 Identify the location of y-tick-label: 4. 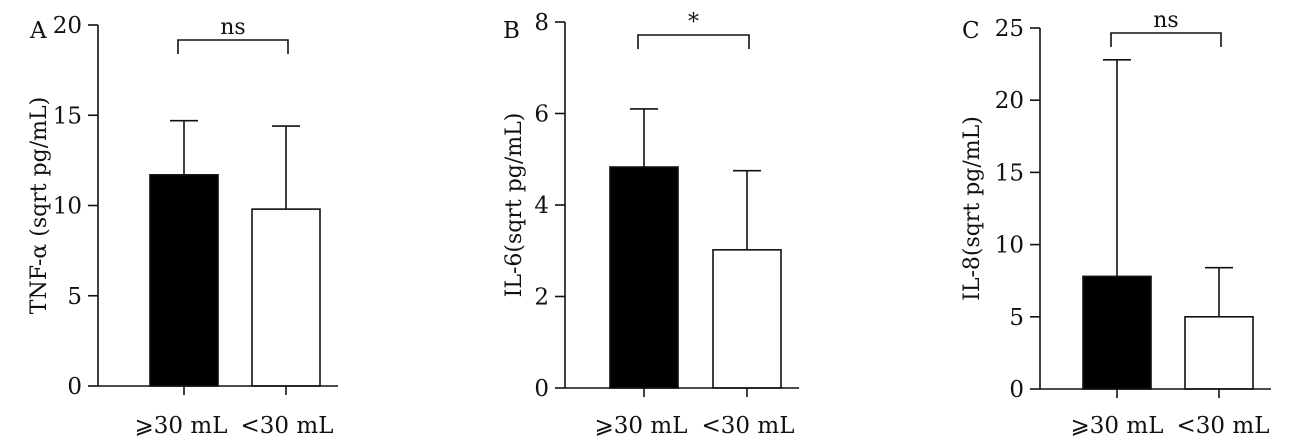
(541, 206).